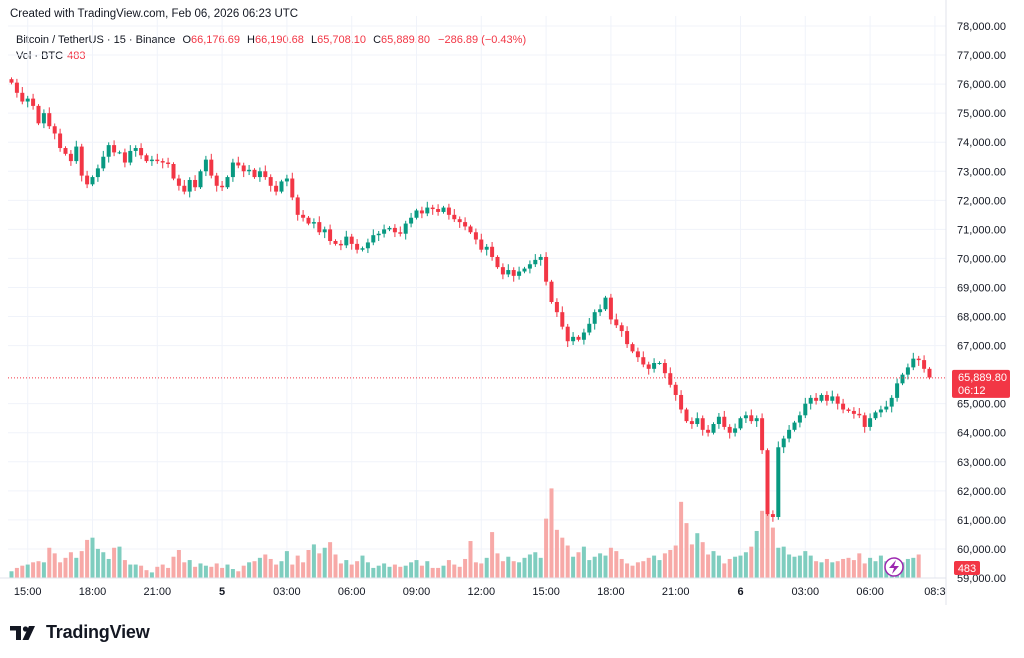 The width and height of the screenshot is (1024, 658). I want to click on y-tick-label: 71,000.00, so click(981, 230).